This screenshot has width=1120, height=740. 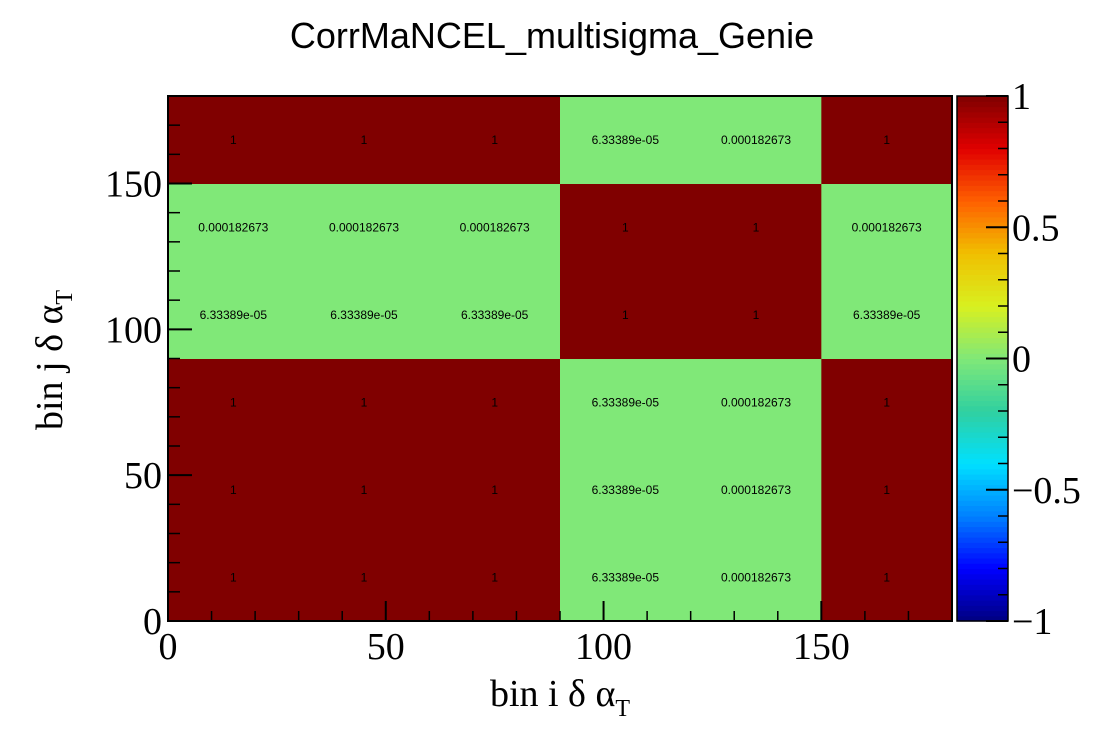 What do you see at coordinates (1046, 491) in the screenshot?
I see `colorbar-tick-label: −0.5` at bounding box center [1046, 491].